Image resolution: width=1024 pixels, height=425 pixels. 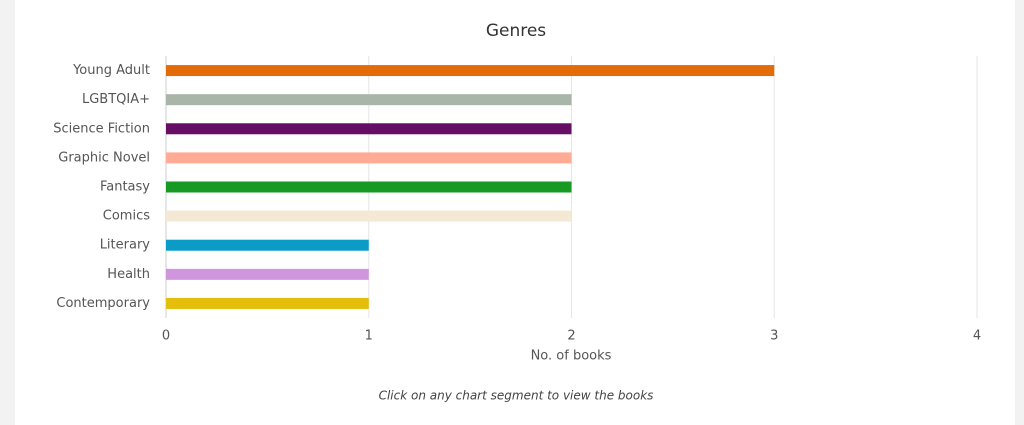 I want to click on y-tick-label: Fantasy, so click(x=125, y=187).